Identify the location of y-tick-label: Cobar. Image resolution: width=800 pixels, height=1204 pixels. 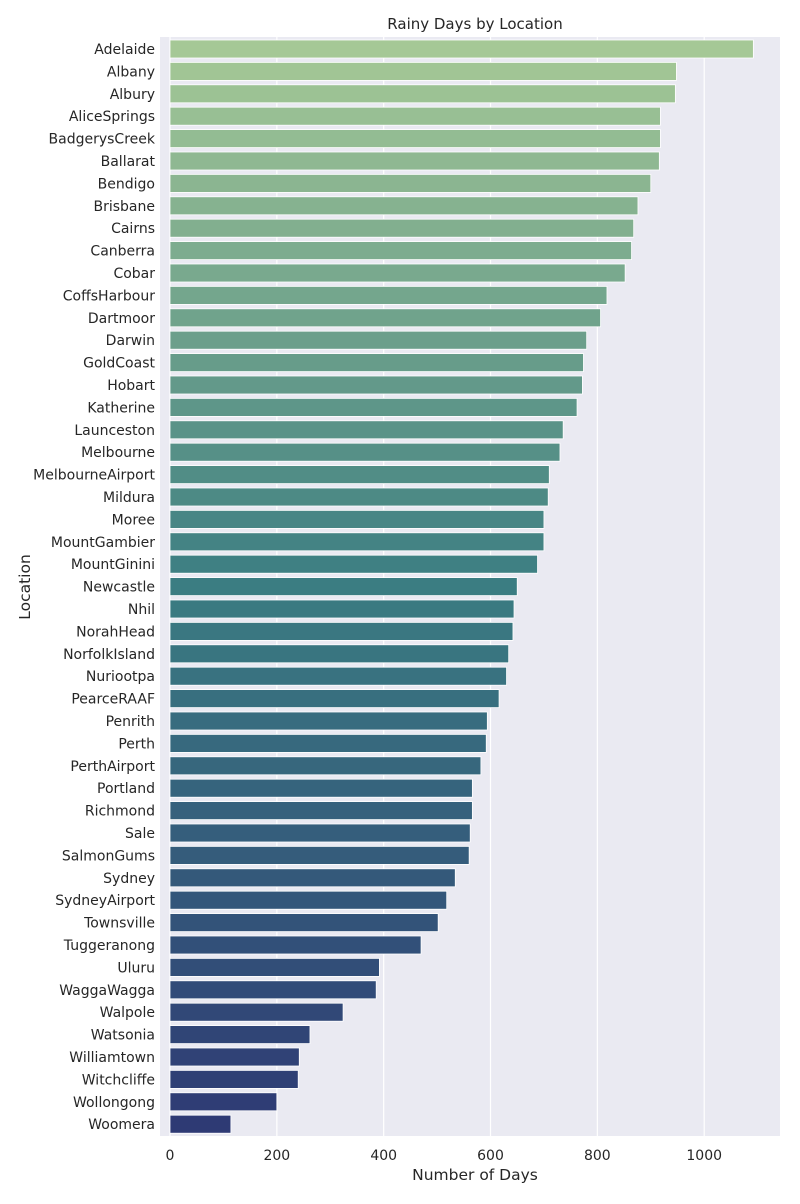
(134, 274).